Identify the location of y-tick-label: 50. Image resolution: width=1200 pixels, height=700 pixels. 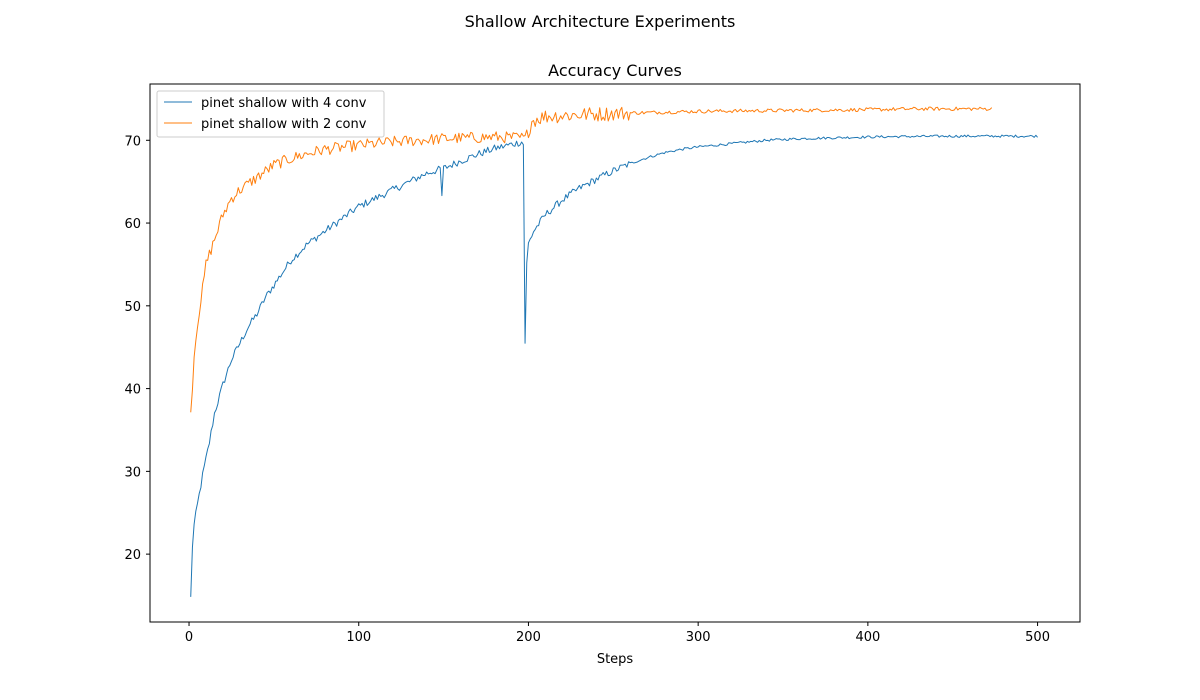
(132, 307).